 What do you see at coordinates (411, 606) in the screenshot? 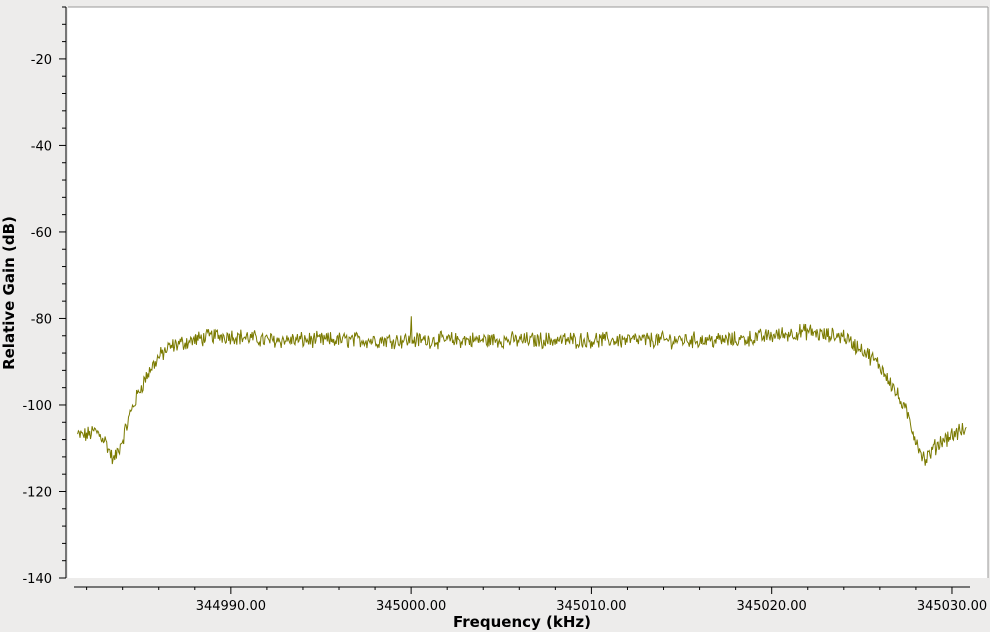
I see `x-tick-label: 345000.00` at bounding box center [411, 606].